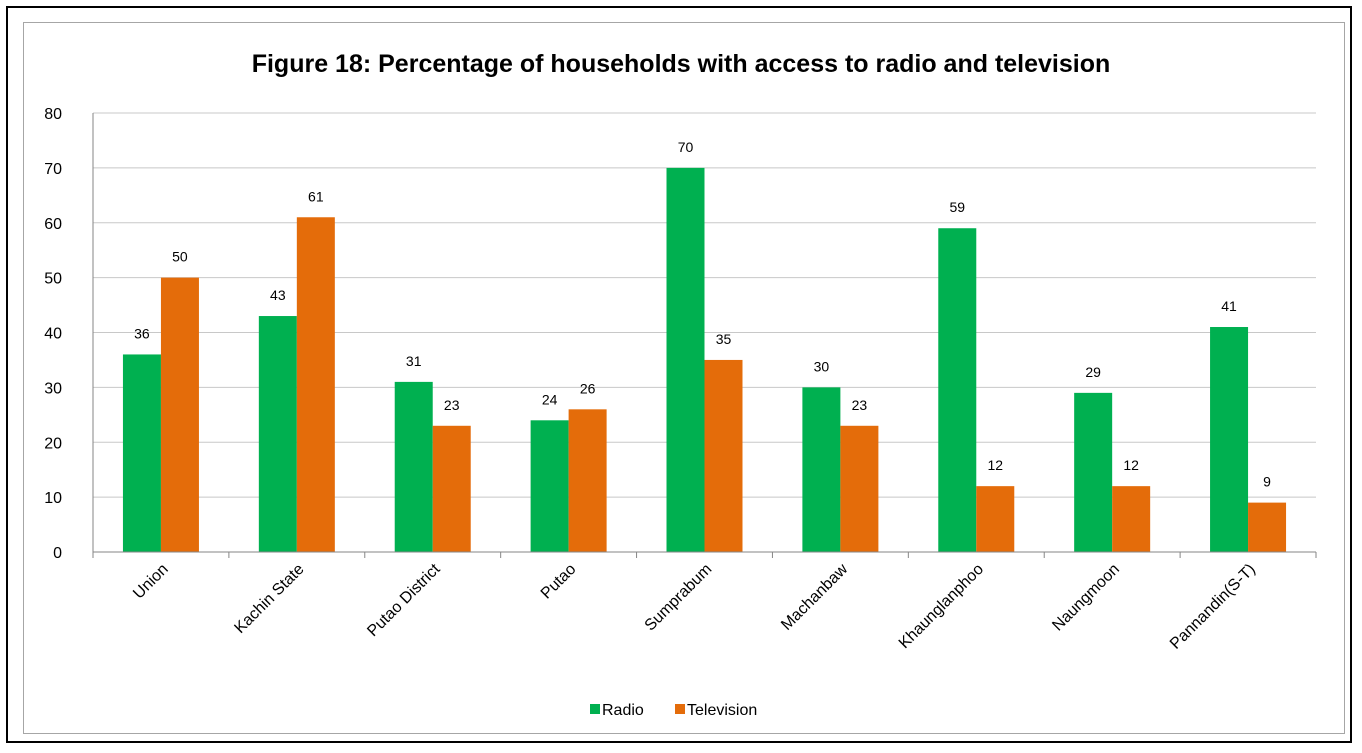 This screenshot has width=1362, height=753. Describe the element at coordinates (724, 339) in the screenshot. I see `data-label: 35` at that location.